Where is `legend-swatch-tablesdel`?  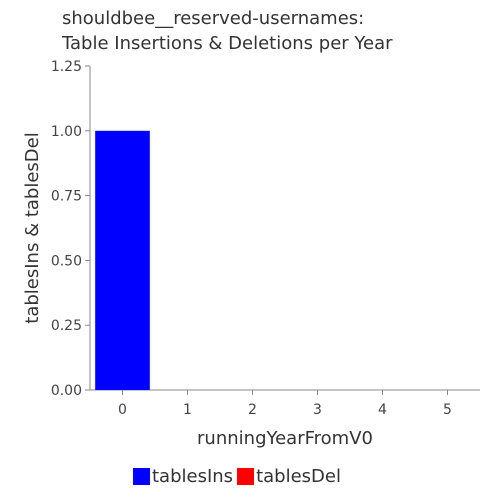 legend-swatch-tablesdel is located at coordinates (245, 476).